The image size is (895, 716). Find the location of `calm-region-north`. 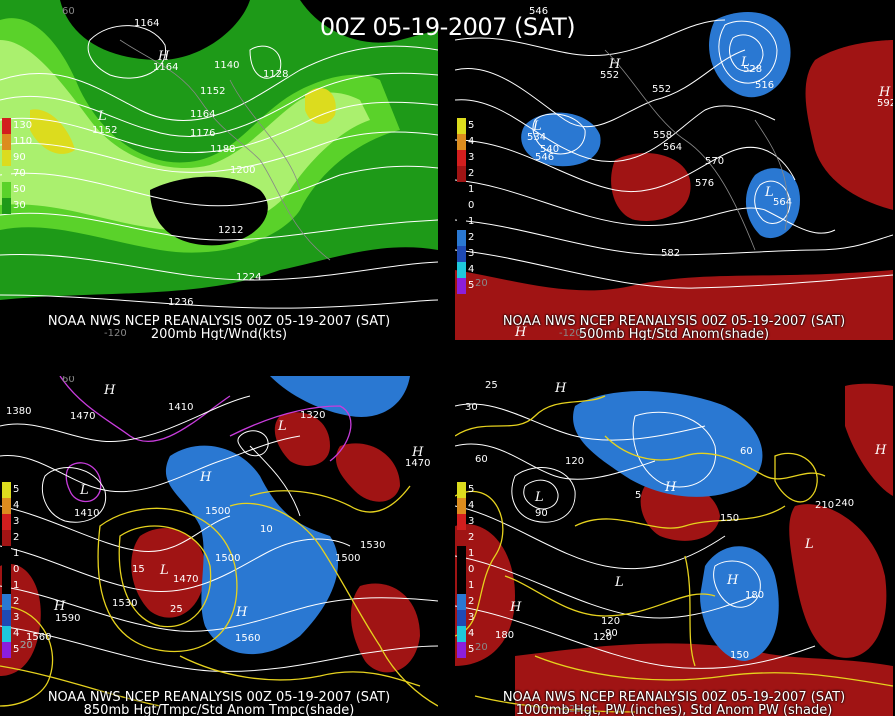

calm-region-north is located at coordinates (155, 30).